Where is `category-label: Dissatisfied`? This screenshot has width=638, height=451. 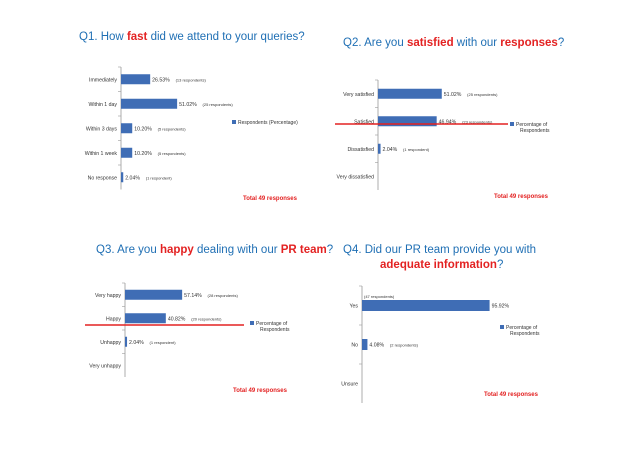 category-label: Dissatisfied is located at coordinates (360, 150).